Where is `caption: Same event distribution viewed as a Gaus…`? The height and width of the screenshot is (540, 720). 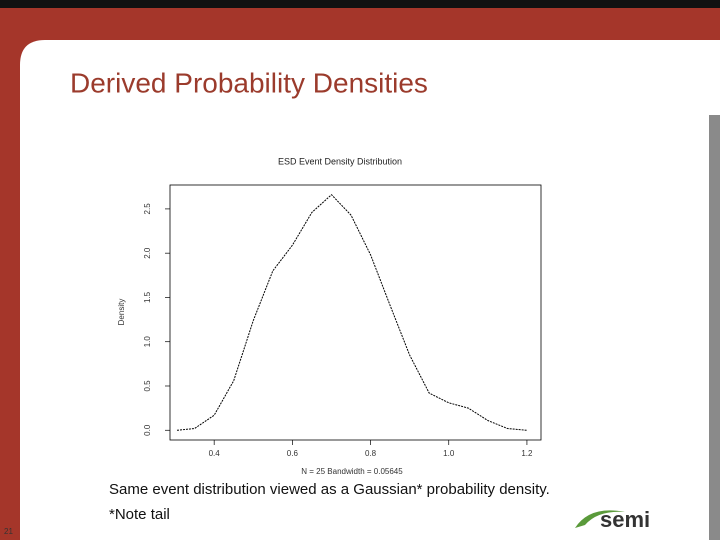
caption: Same event distribution viewed as a Gaus… is located at coordinates (329, 489).